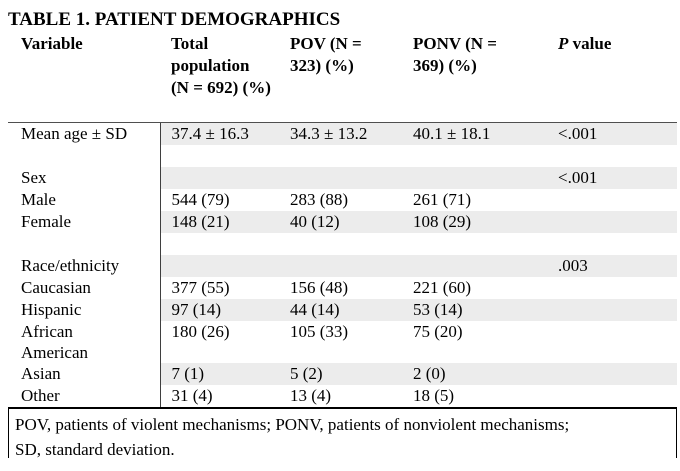 This screenshot has width=680, height=471. I want to click on table-row: Hispanic 97 (14) 44 (14) 53 (14), so click(342, 310).